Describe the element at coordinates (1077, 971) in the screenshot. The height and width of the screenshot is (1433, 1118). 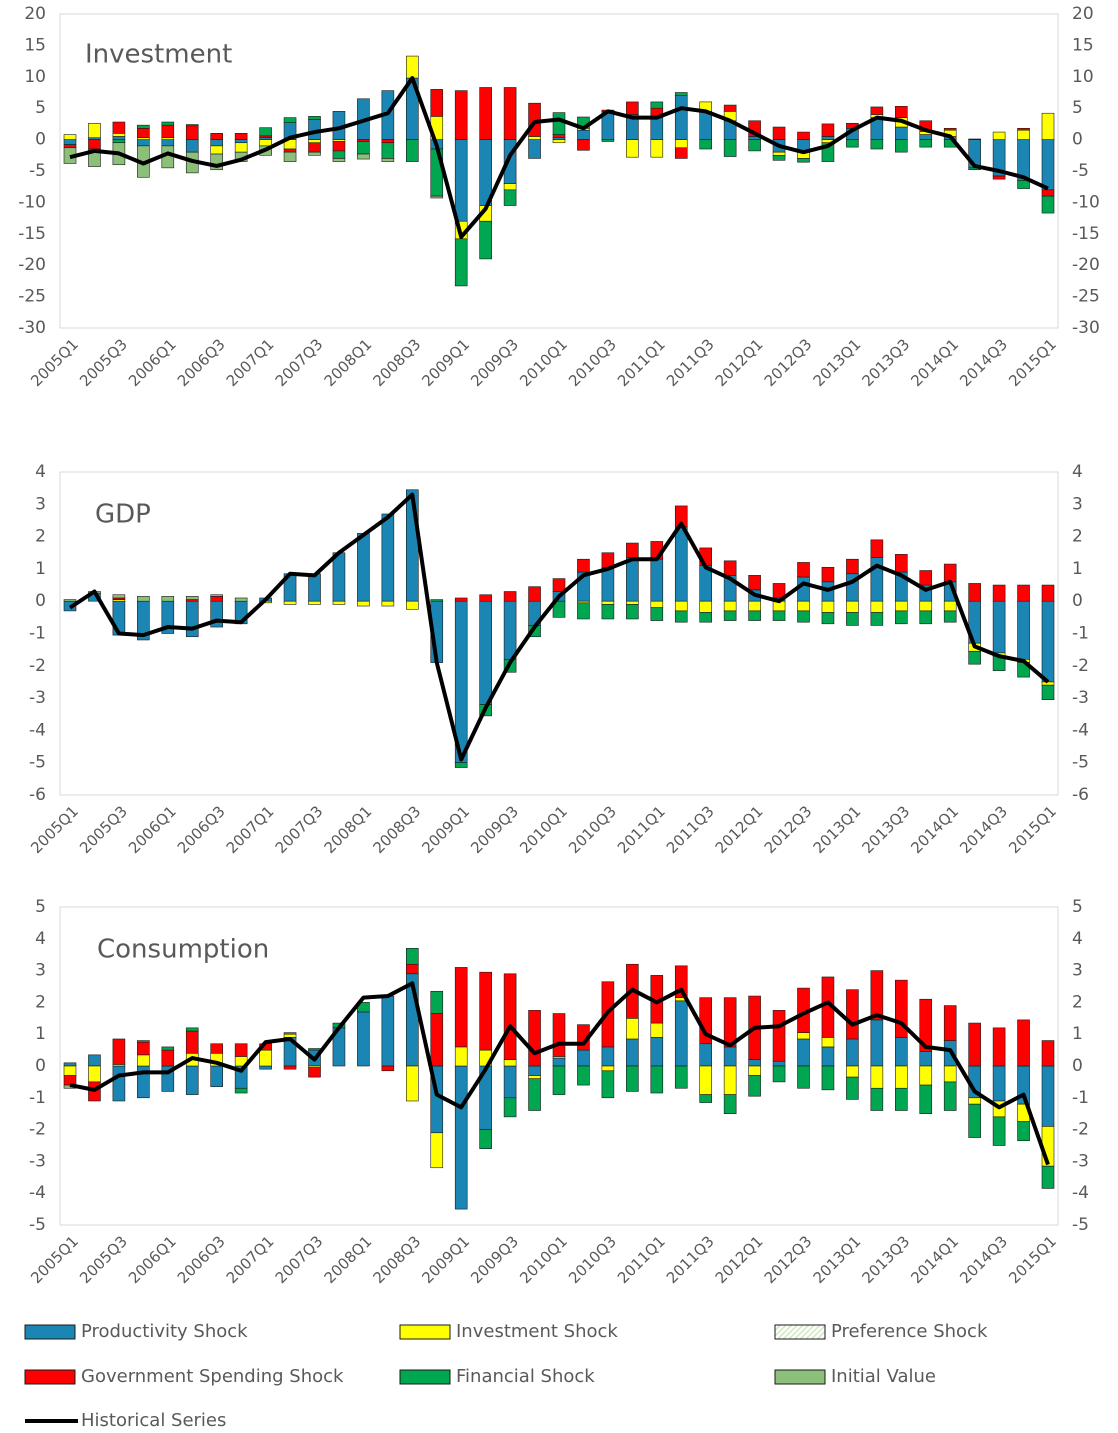
I see `y2-tick-label: 3` at that location.